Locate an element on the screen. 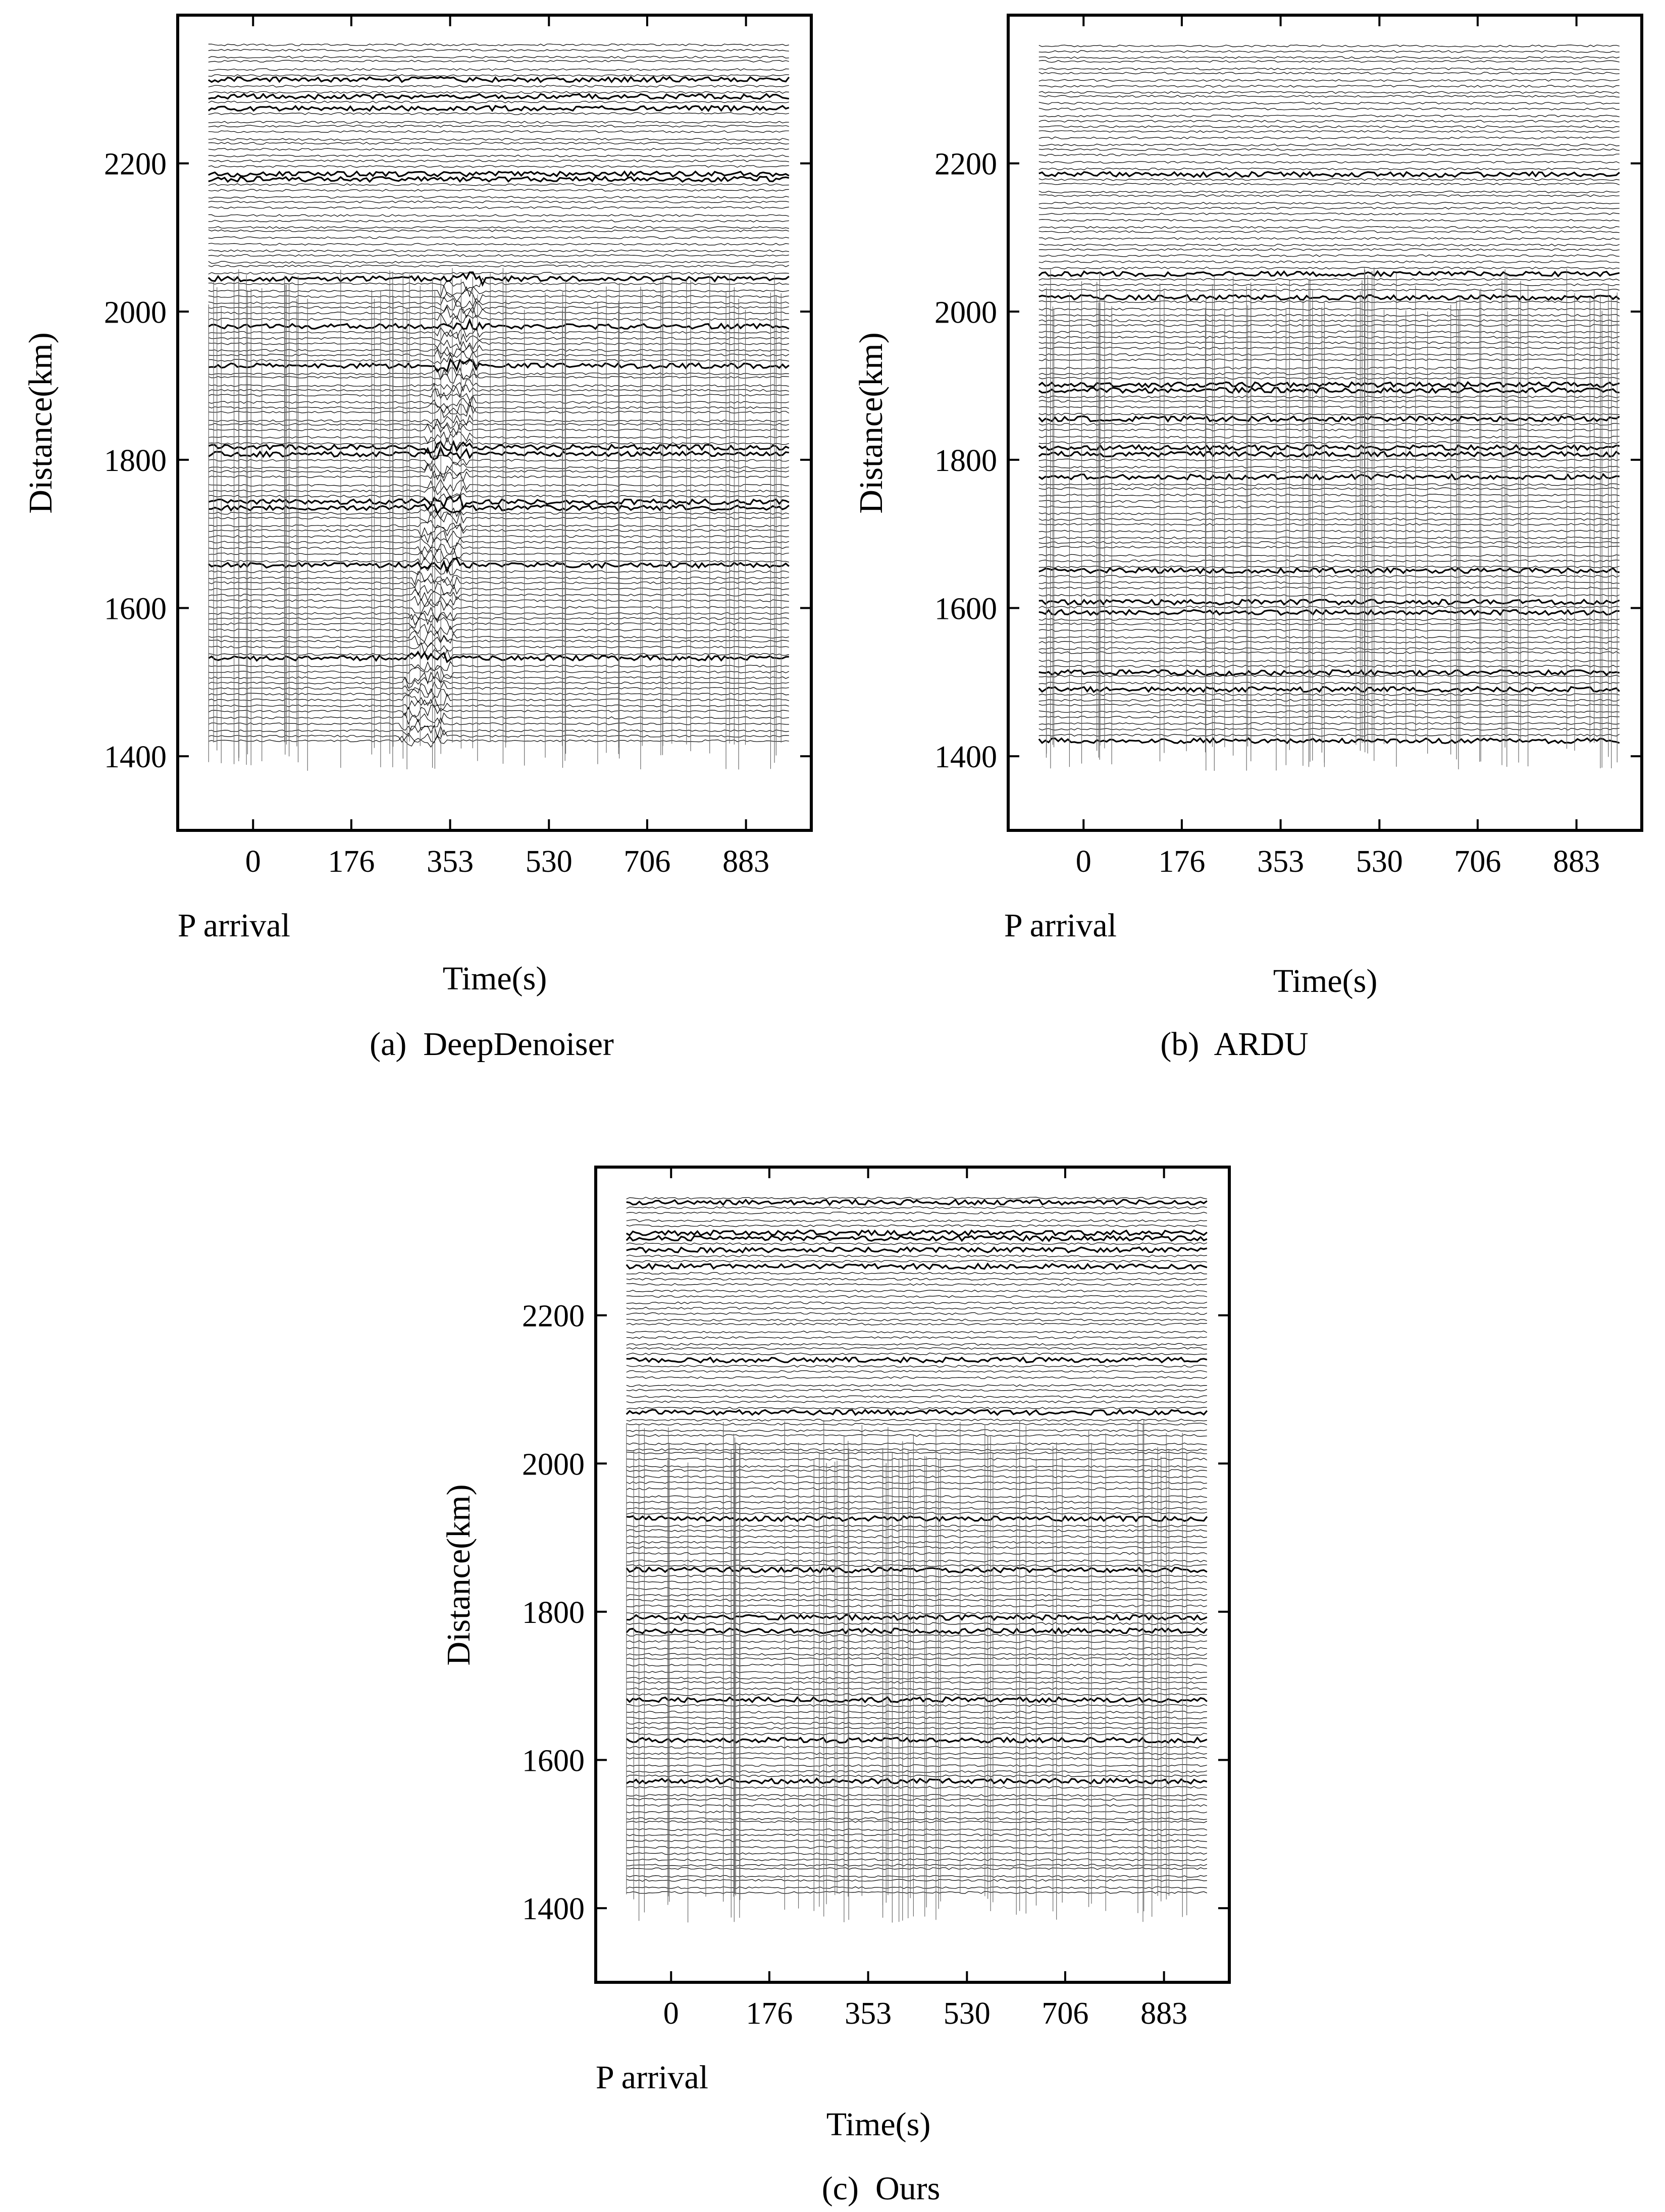 The image size is (1665, 2212). panel-c-y-tick-1600: 1600 is located at coordinates (553, 1761).